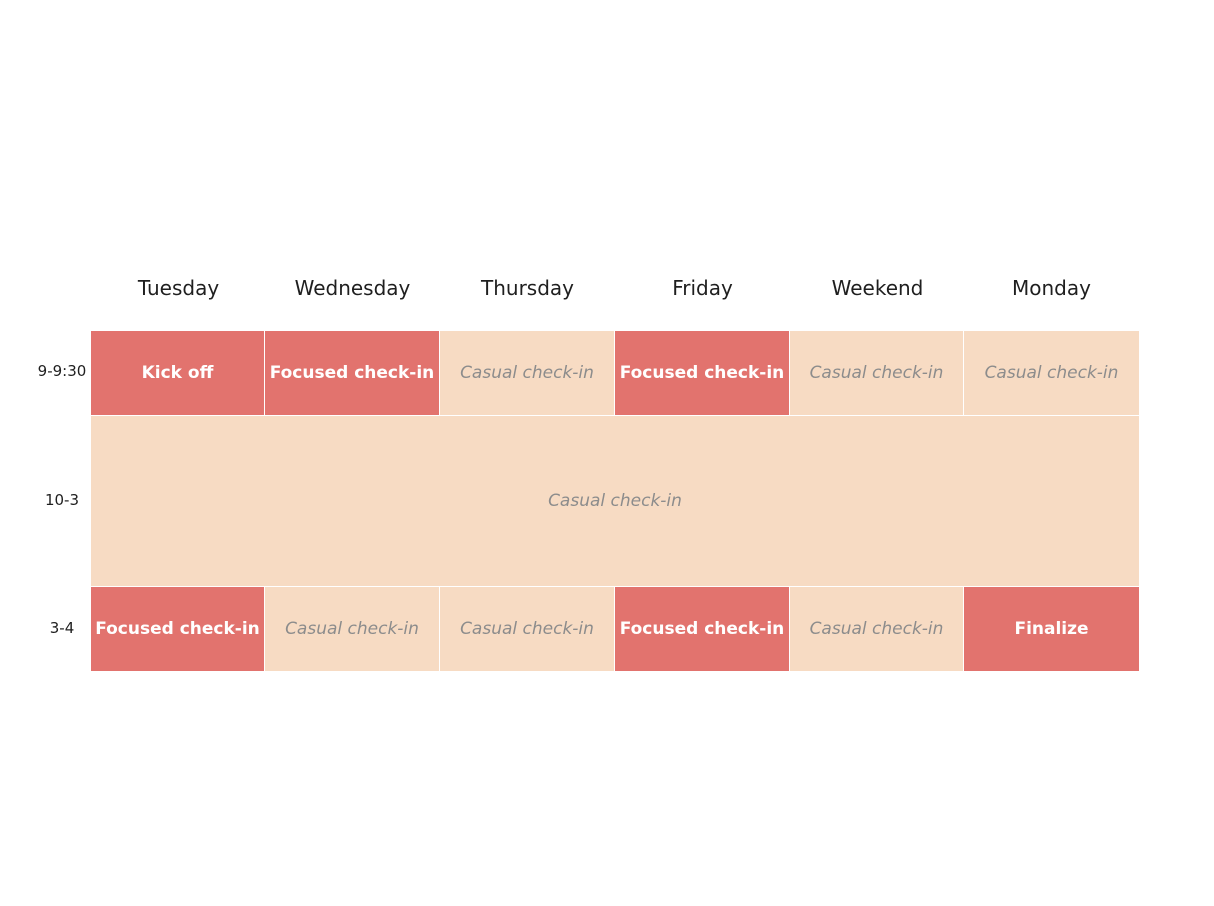 The width and height of the screenshot is (1214, 906). Describe the element at coordinates (527, 288) in the screenshot. I see `day-header-thursday: Thursday` at that location.